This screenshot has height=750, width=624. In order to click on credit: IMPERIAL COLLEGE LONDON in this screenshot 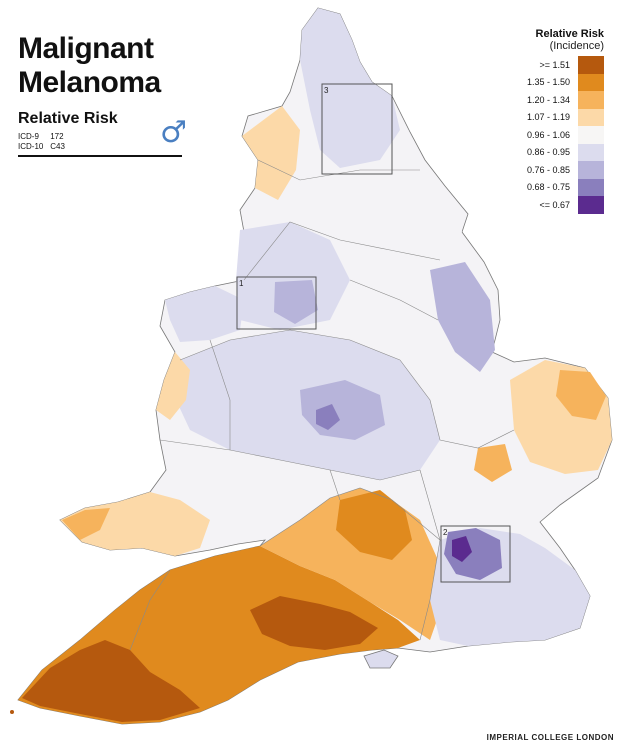, I will do `click(550, 737)`.